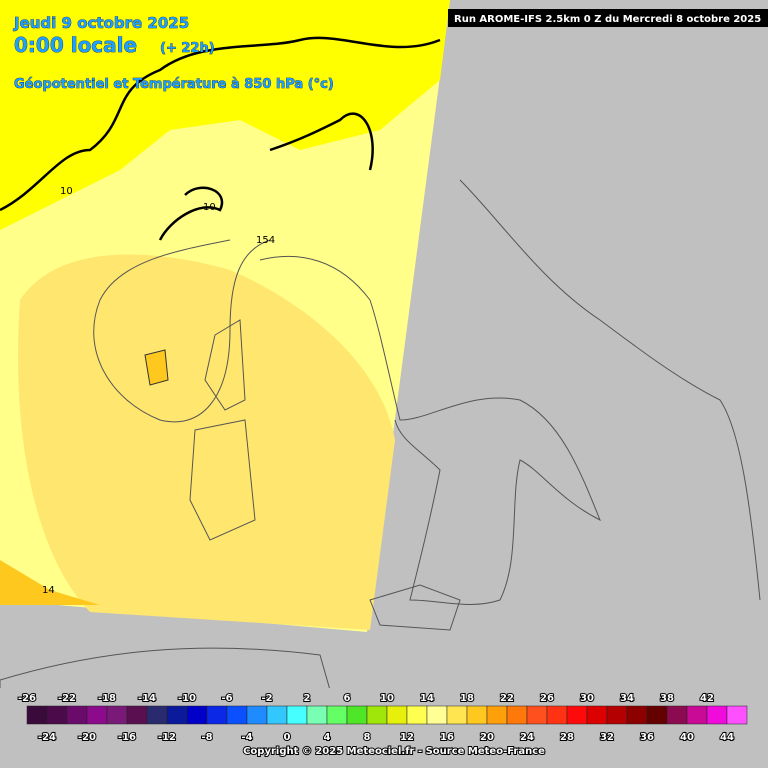 The image size is (768, 772). Describe the element at coordinates (547, 698) in the screenshot. I see `legend-label: 26` at that location.